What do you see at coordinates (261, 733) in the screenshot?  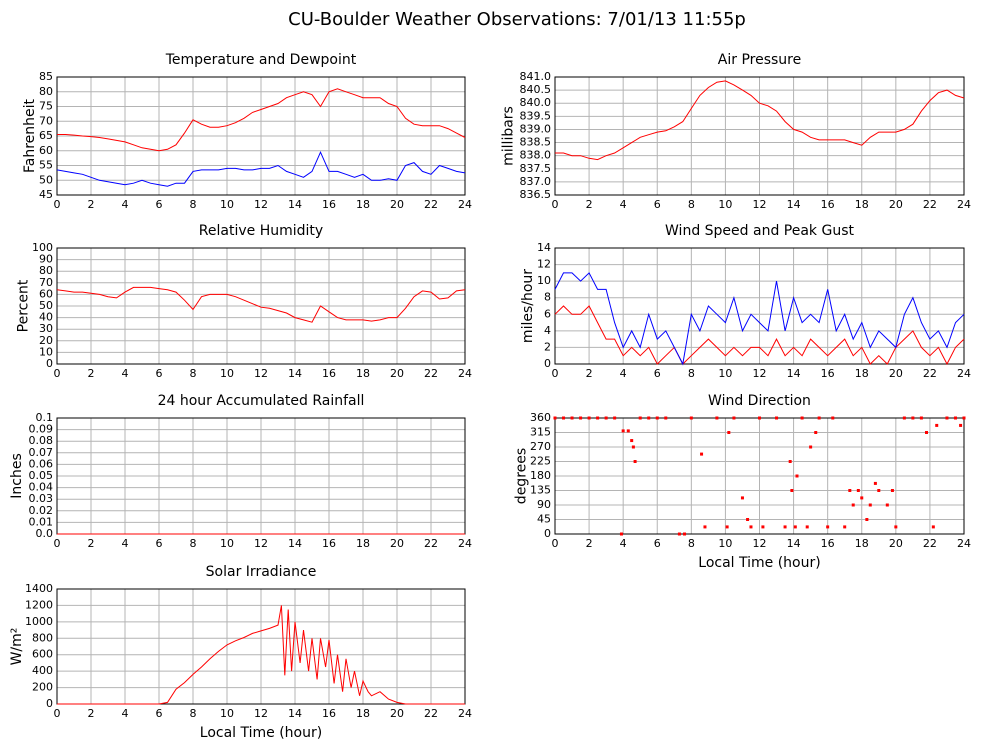 I see `x-axis-label: Local Time (hour)` at bounding box center [261, 733].